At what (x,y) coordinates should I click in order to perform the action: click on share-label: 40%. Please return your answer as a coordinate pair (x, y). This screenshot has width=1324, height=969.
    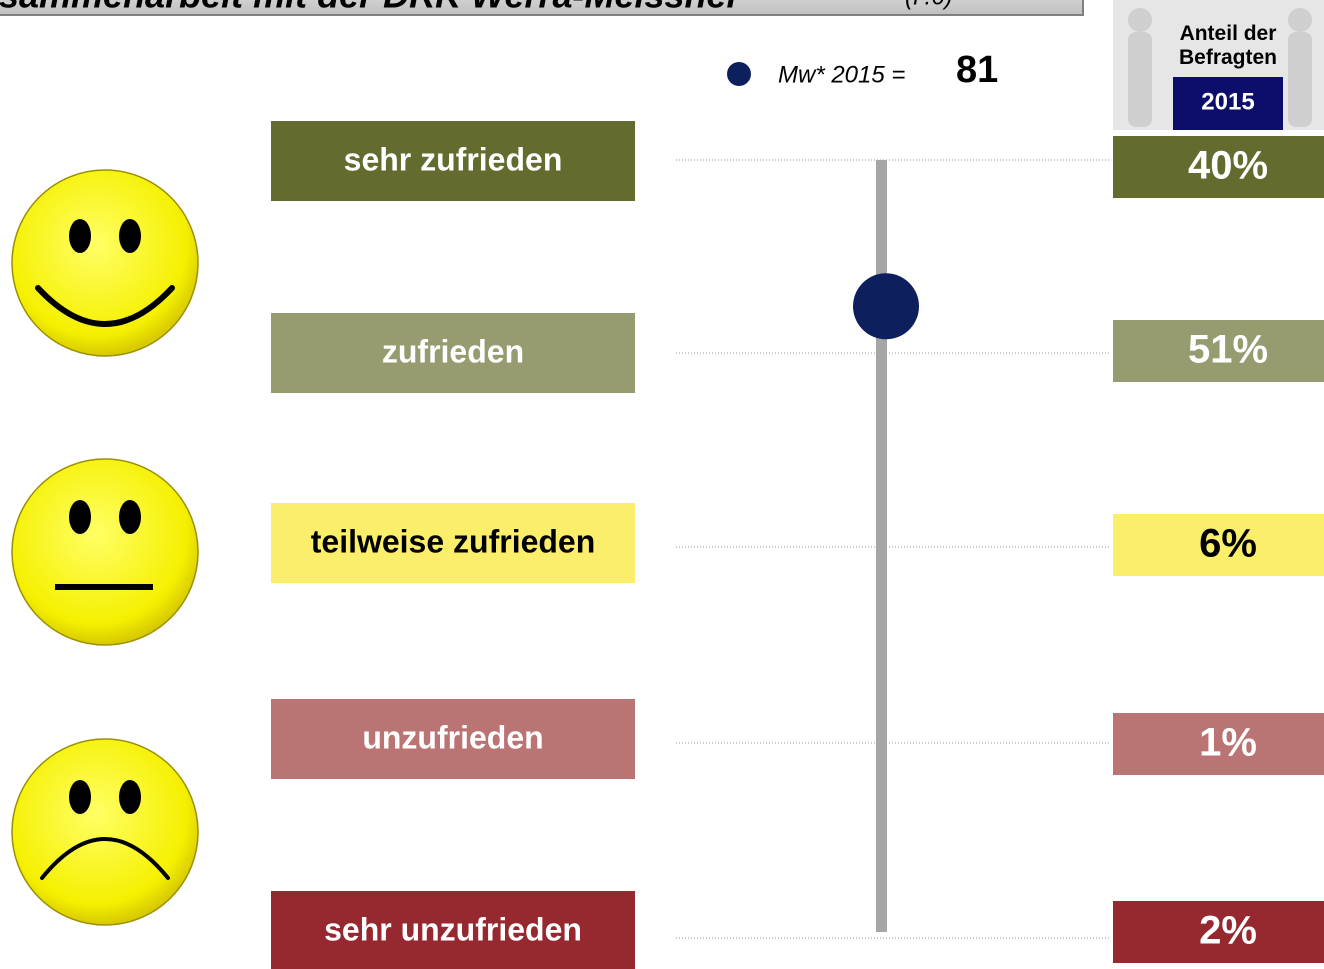
    Looking at the image, I should click on (1228, 166).